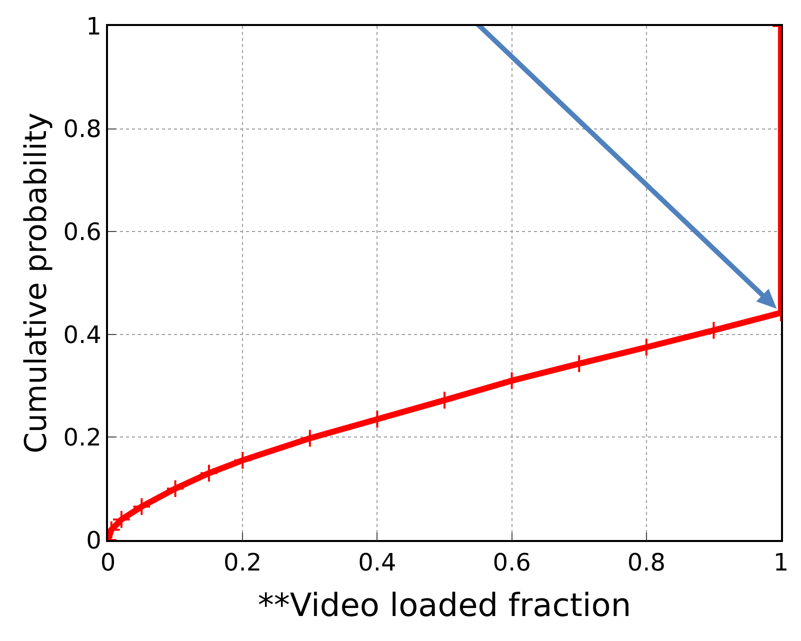 This screenshot has width=801, height=641. I want to click on y-axis-title: Cumulative probability, so click(36, 283).